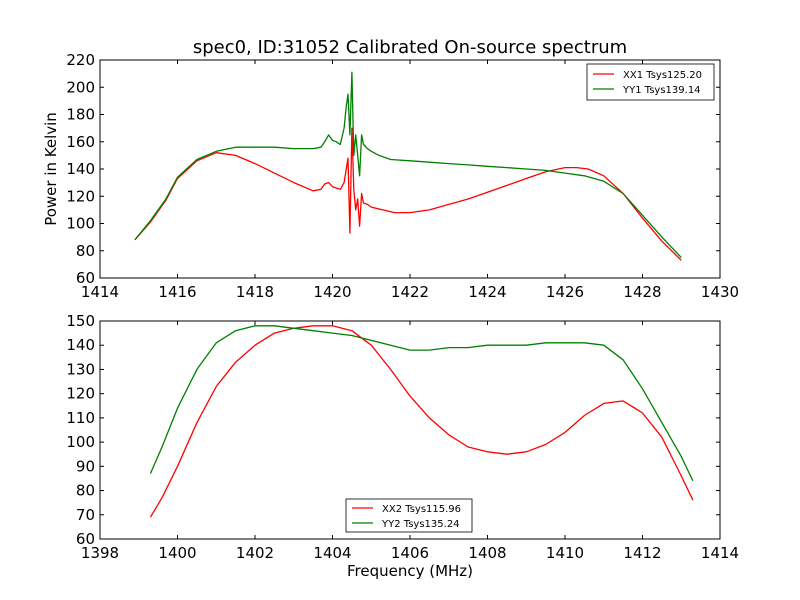 Image resolution: width=800 pixels, height=600 pixels. I want to click on top-x-tick-label: 1428, so click(642, 292).